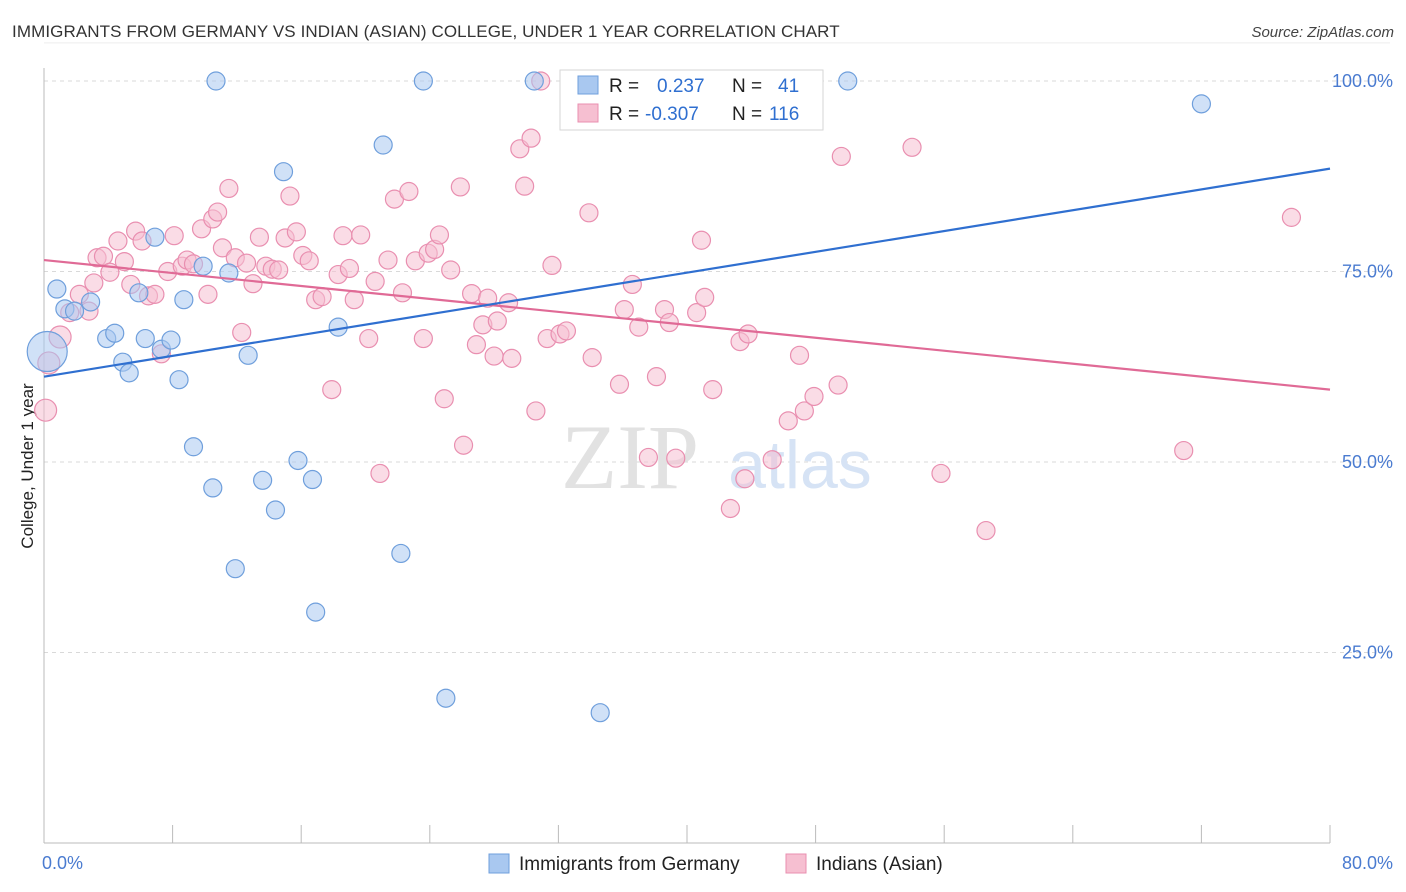 The image size is (1406, 892). Describe the element at coordinates (716, 457) in the screenshot. I see `watermark: ZIP atlas` at that location.